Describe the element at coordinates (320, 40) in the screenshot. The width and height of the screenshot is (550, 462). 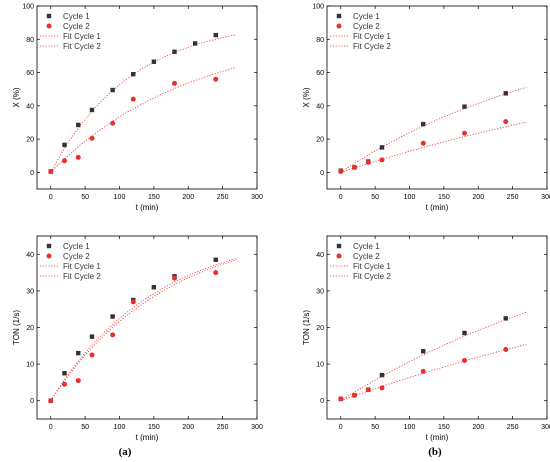
I see `y-tick-label: 80` at that location.